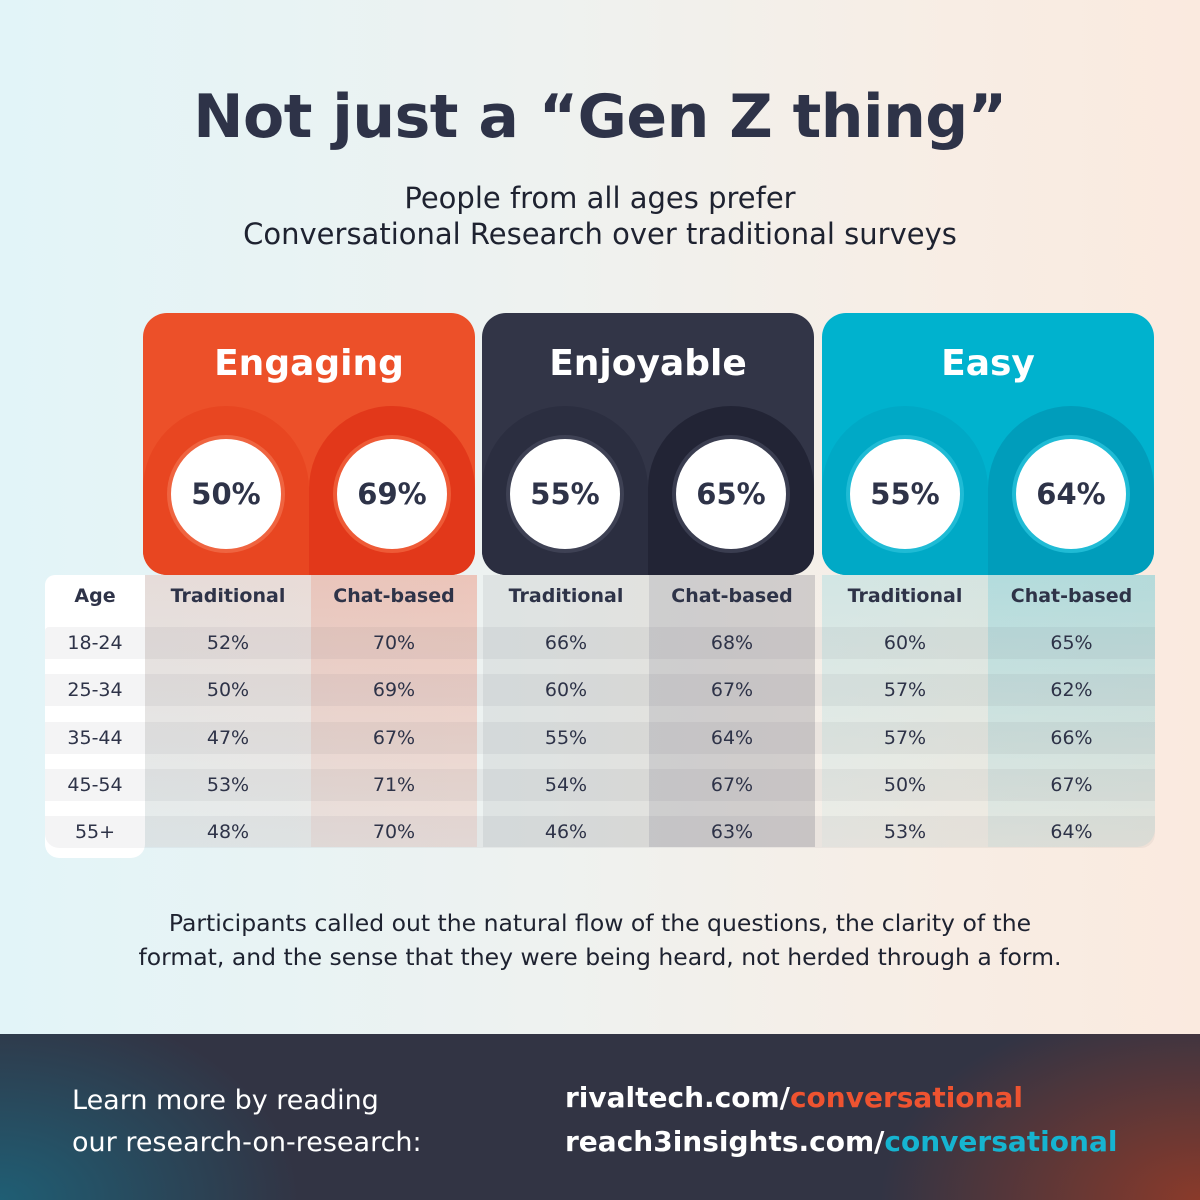  Describe the element at coordinates (566, 785) in the screenshot. I see `value-cell: 54%` at that location.